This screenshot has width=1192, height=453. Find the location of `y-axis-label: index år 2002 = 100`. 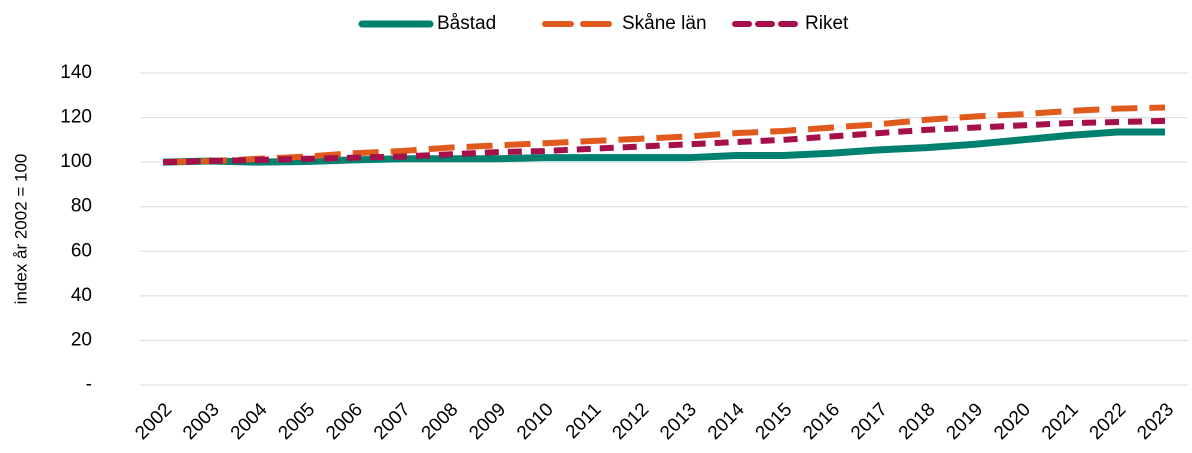

y-axis-label: index år 2002 = 100 is located at coordinates (20, 229).